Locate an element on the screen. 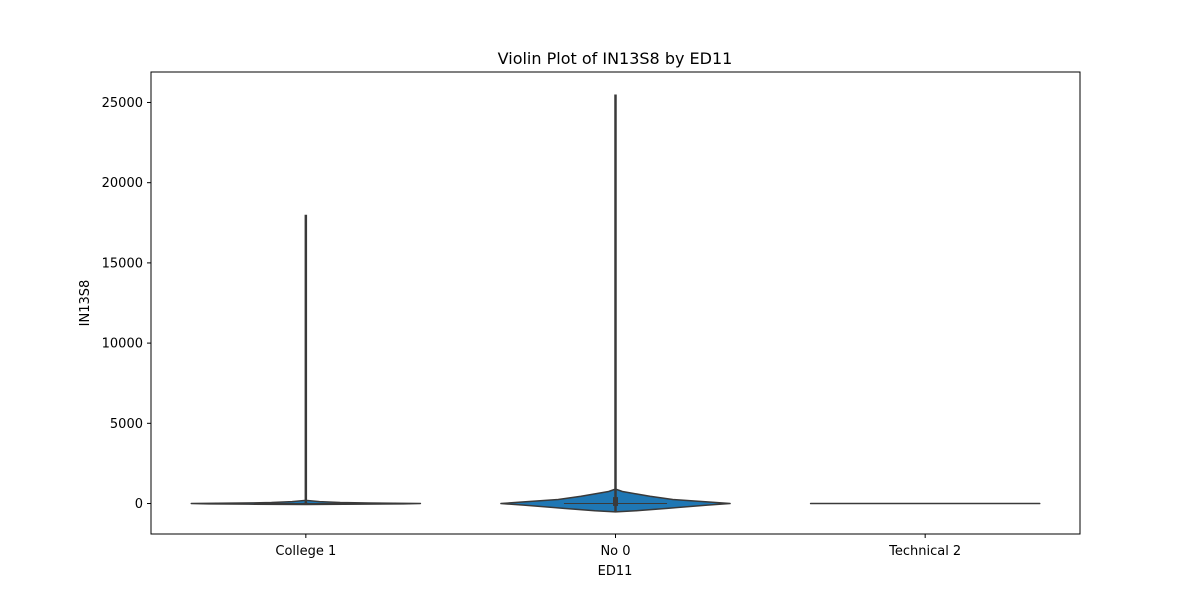 This screenshot has width=1200, height=600. y-axis-title: IN13S8 is located at coordinates (85, 303).